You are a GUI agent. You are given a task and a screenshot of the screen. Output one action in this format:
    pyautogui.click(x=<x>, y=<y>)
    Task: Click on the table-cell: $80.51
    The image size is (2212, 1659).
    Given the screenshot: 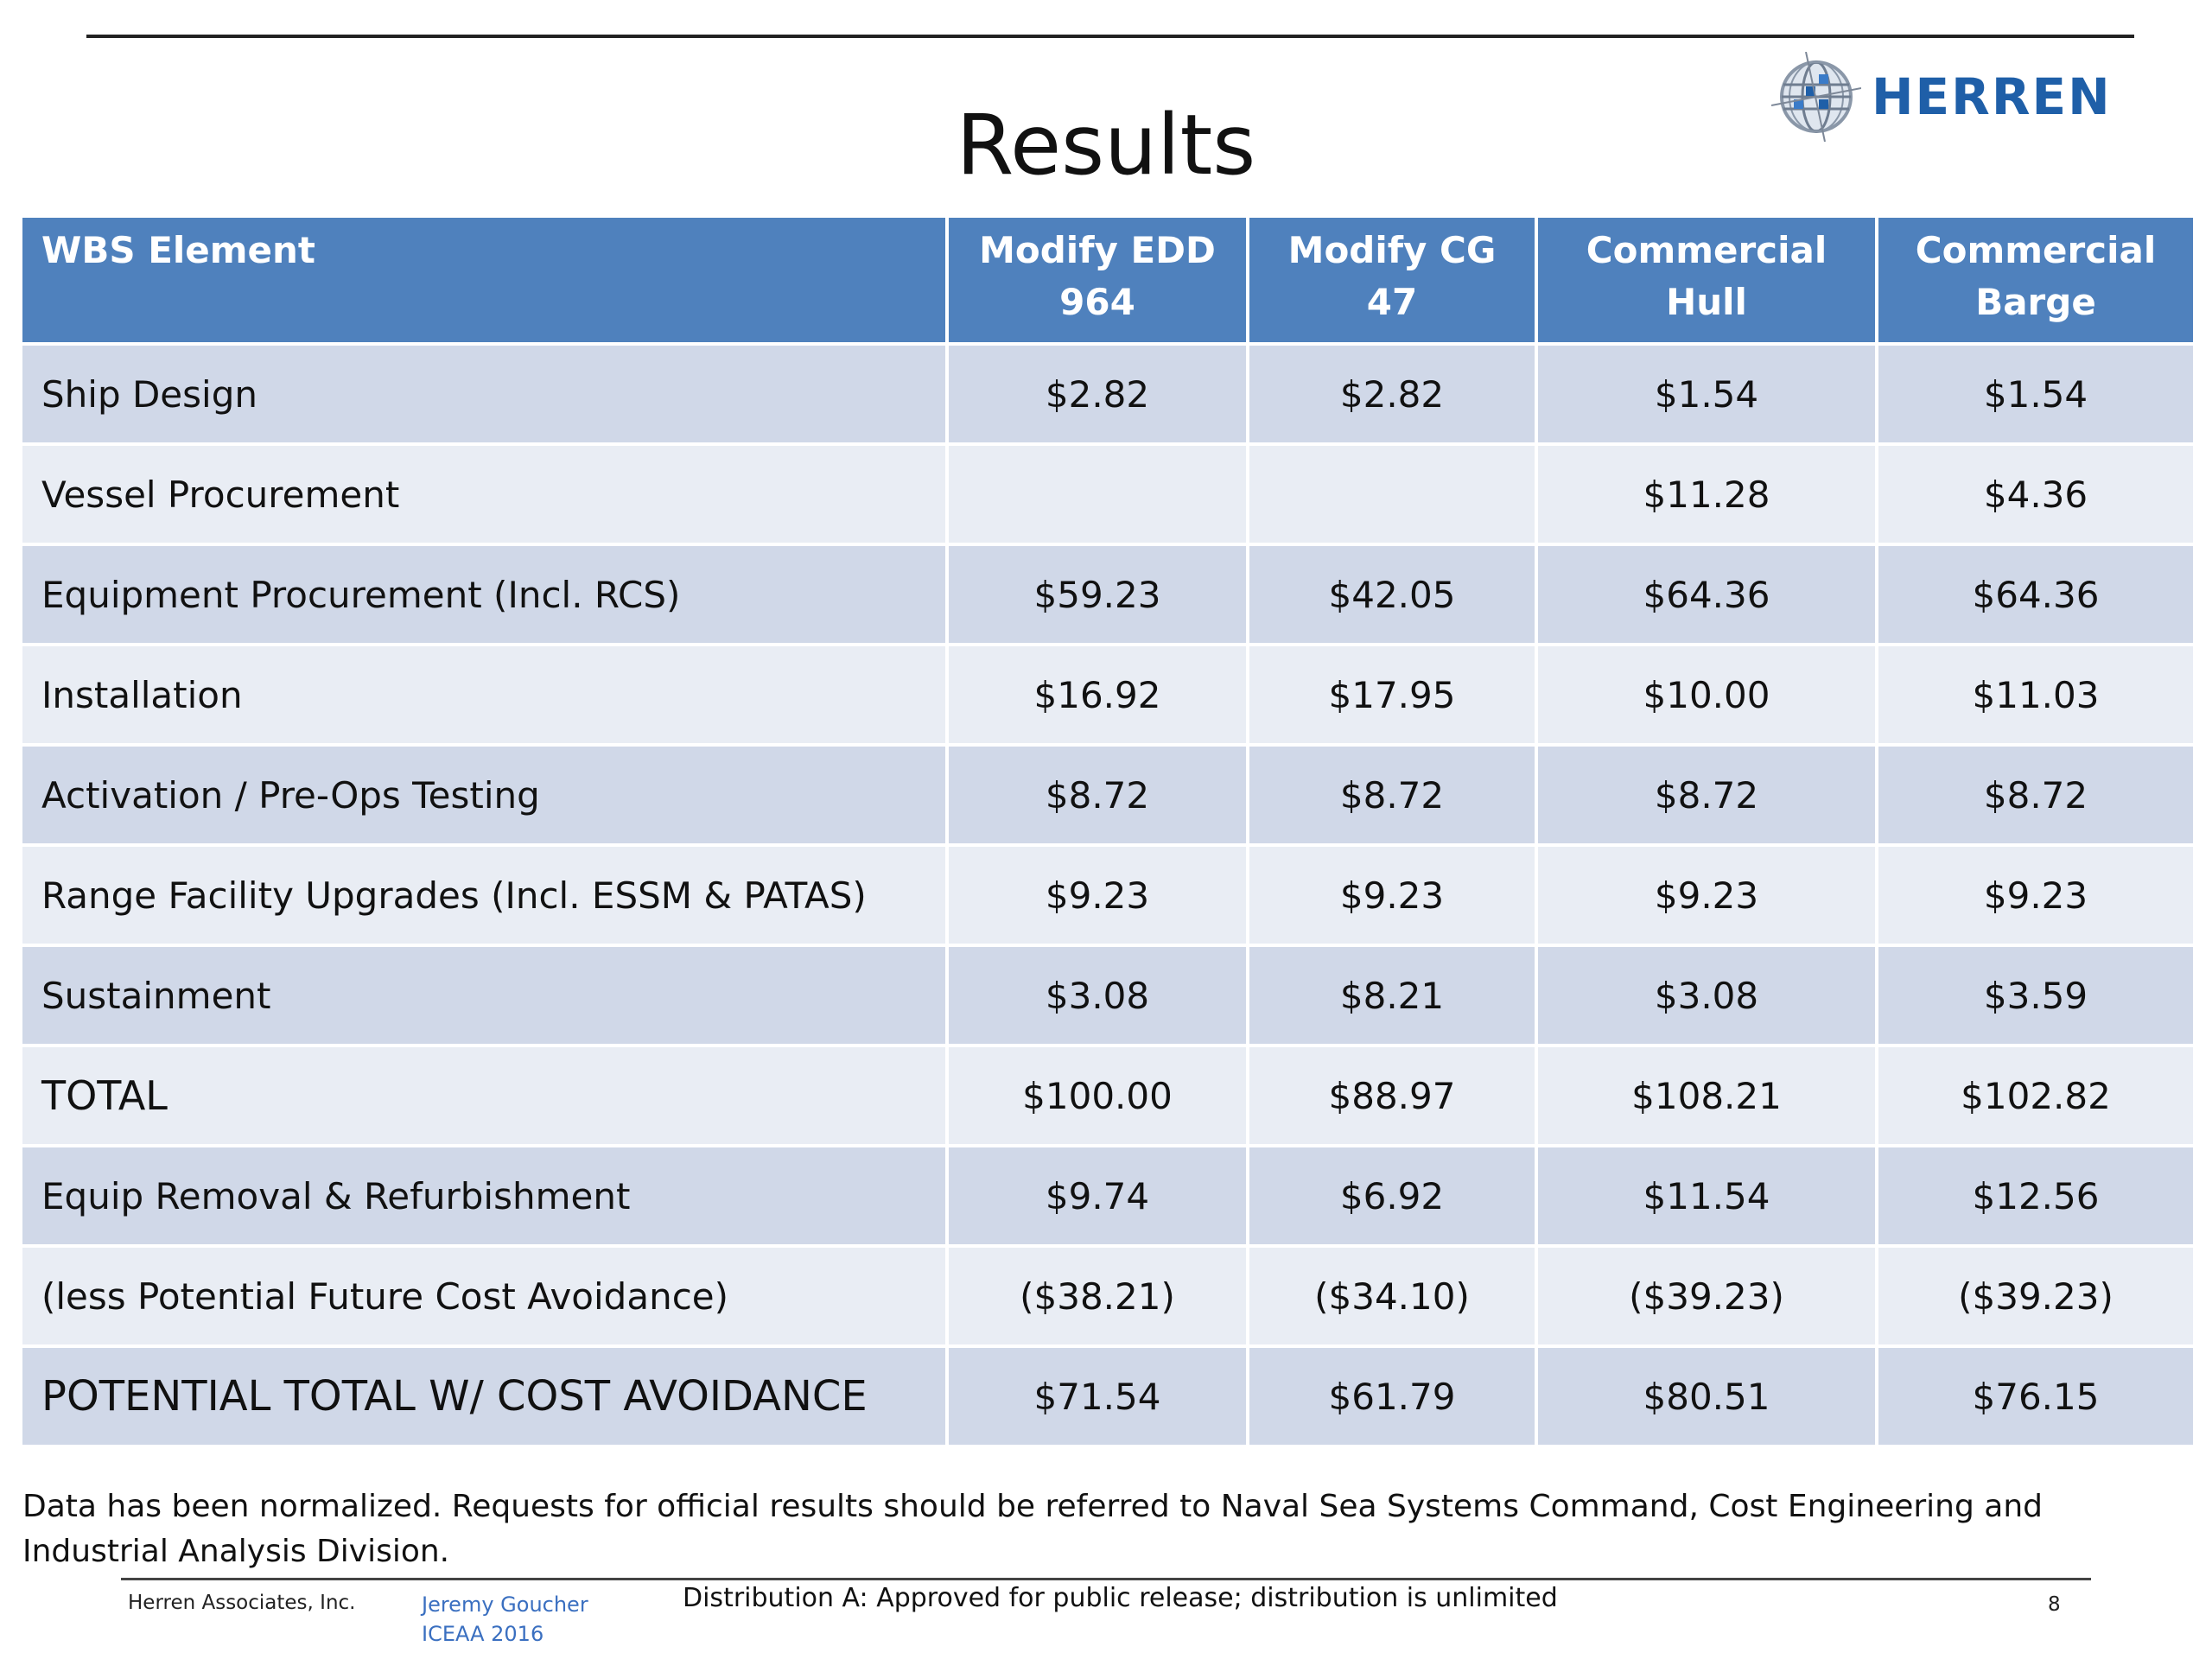 What is the action you would take?
    pyautogui.click(x=1706, y=1396)
    